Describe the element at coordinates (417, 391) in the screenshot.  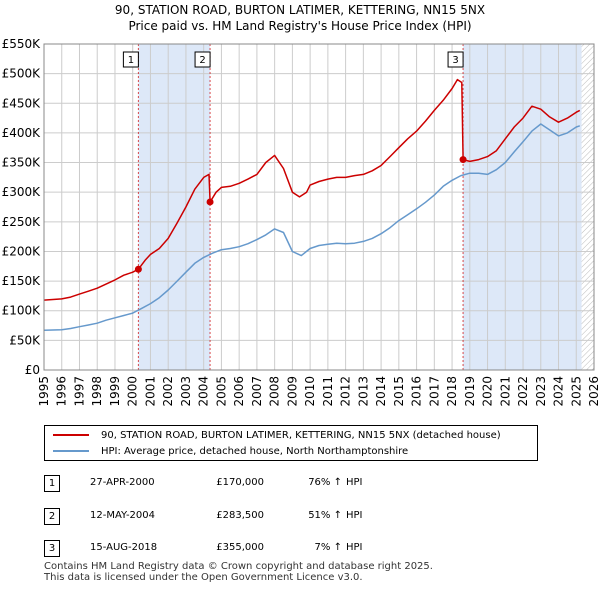
I see `x-tick-label: 2016` at that location.